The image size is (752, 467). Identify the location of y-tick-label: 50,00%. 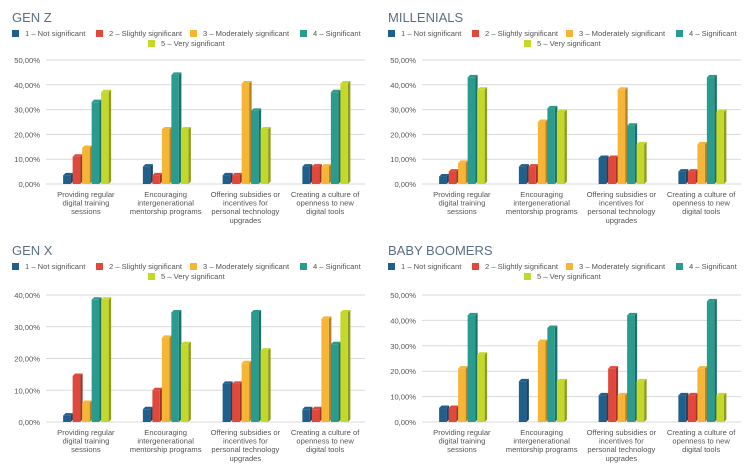
(403, 295).